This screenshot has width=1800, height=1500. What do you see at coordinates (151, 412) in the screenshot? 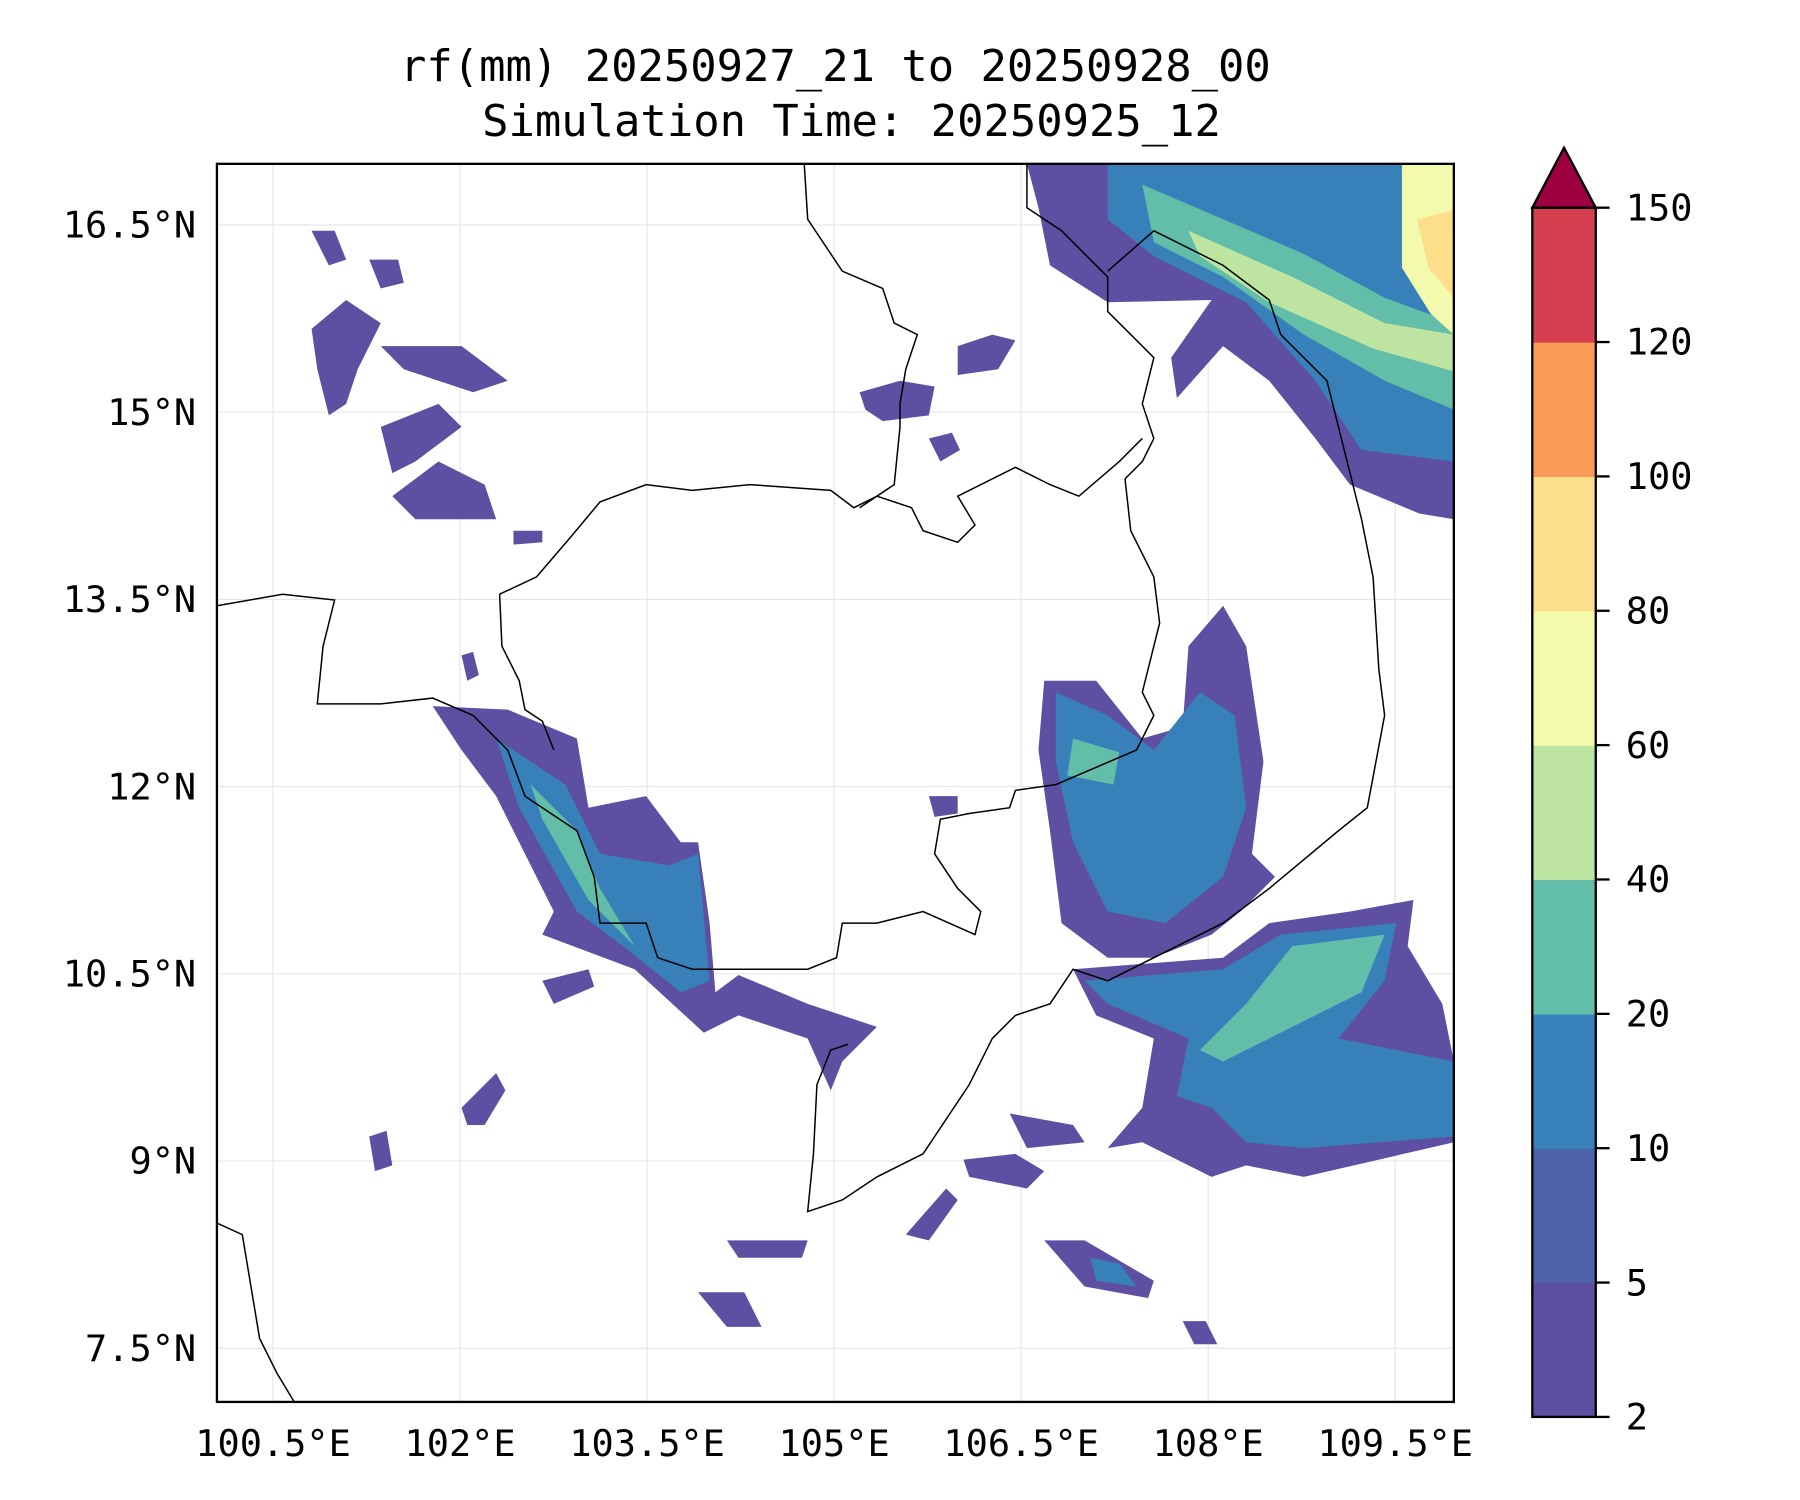
I see `y-tick-label: 15°N` at bounding box center [151, 412].